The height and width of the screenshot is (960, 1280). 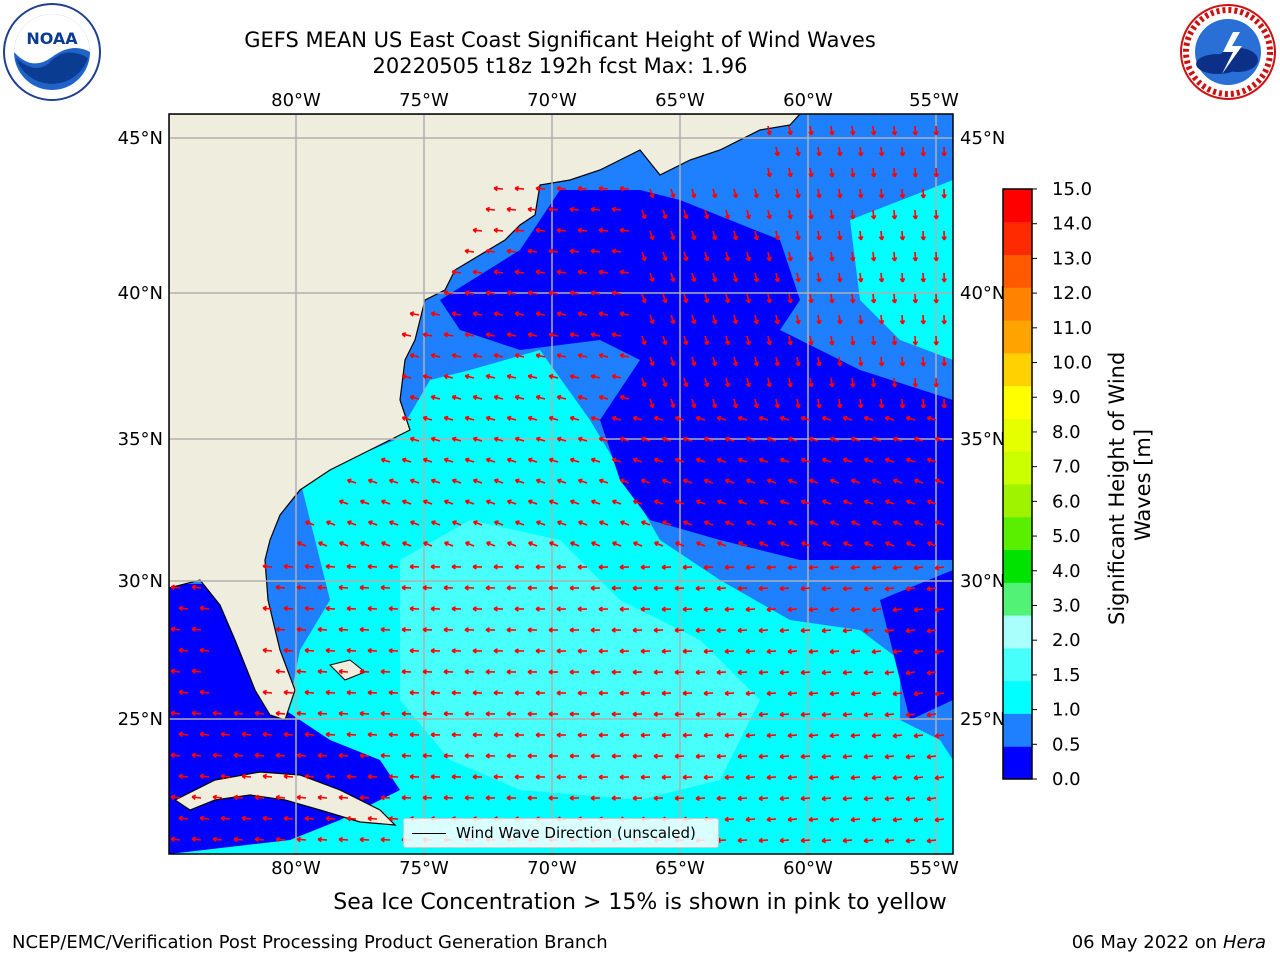 What do you see at coordinates (1066, 501) in the screenshot?
I see `colorbar-tick-label: 6.0` at bounding box center [1066, 501].